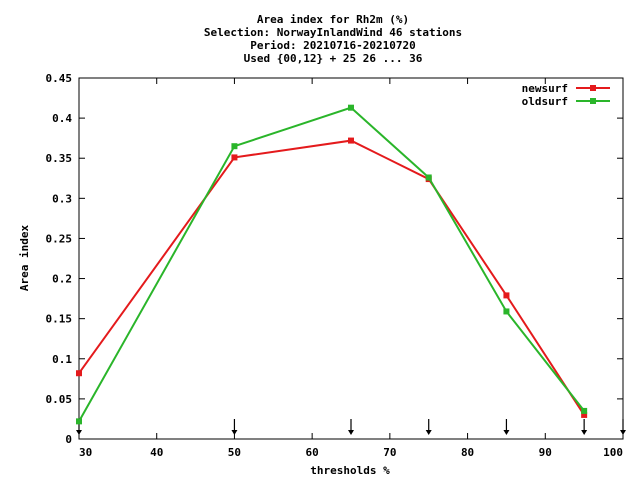 This screenshot has width=640, height=480. Describe the element at coordinates (350, 470) in the screenshot. I see `x-axis-label: thresholds %` at that location.